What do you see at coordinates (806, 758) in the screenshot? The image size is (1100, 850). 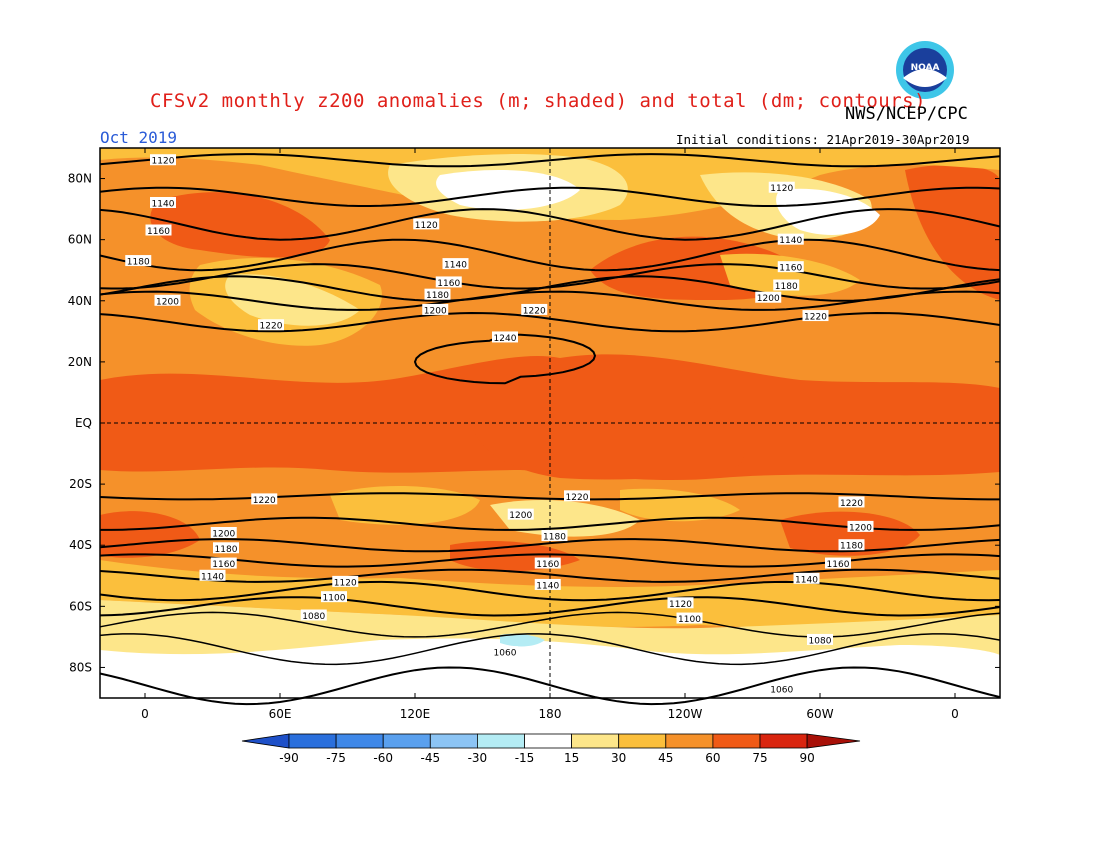 I see `colorbar-label: 90` at bounding box center [806, 758].